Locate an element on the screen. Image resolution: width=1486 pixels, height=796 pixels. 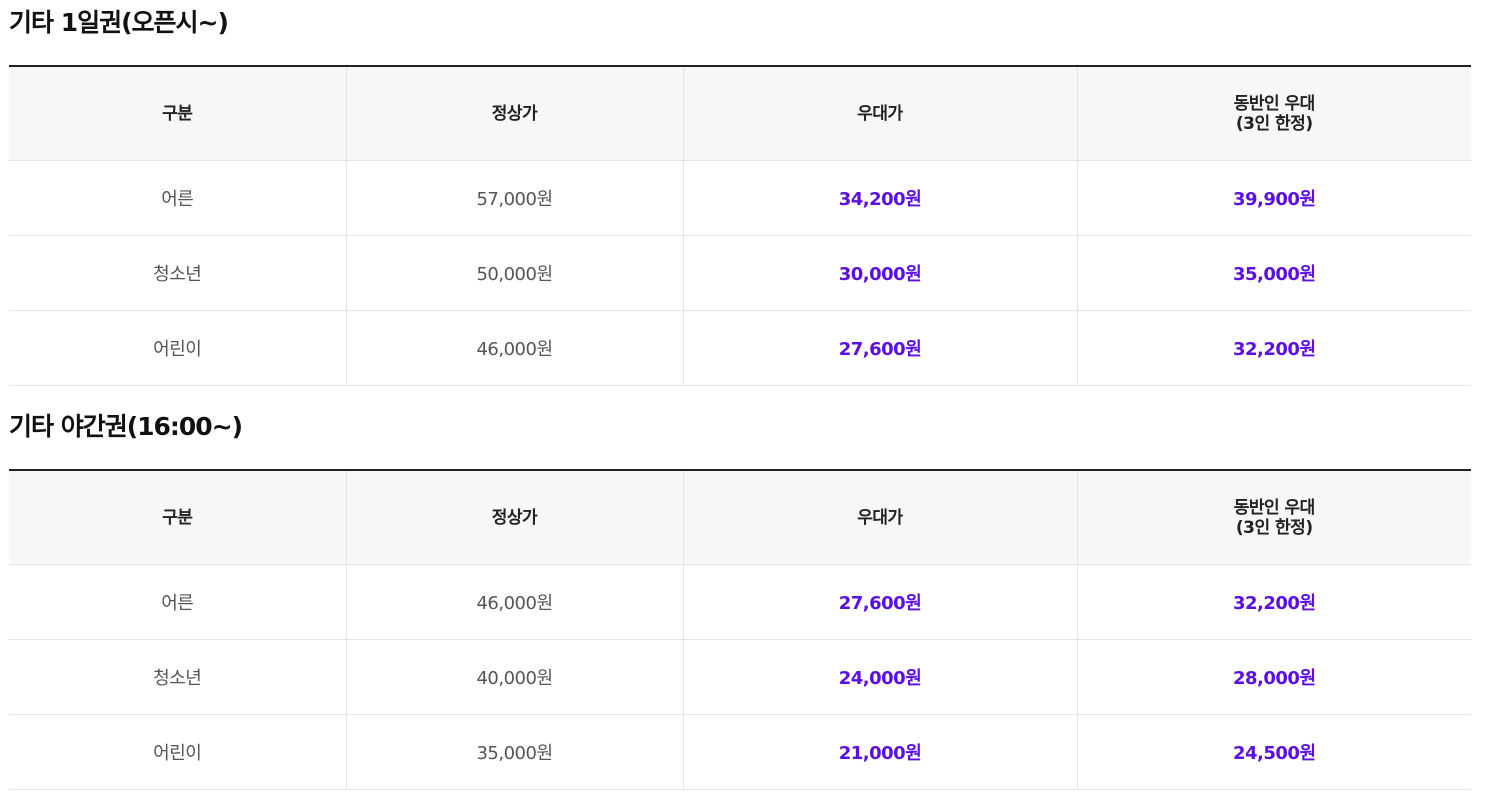
table-row: 어른 46,000원 27,600원 32,200원 is located at coordinates (740, 602).